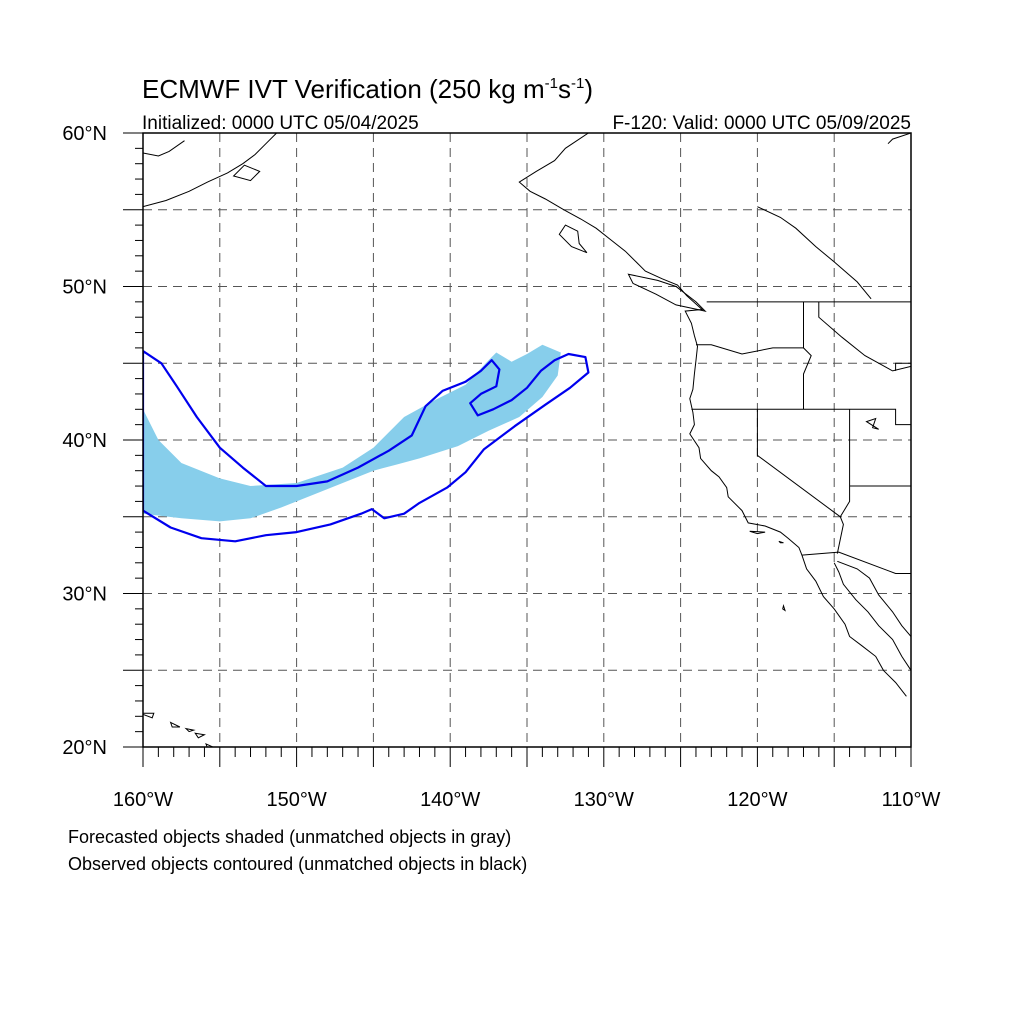 The image size is (1024, 1024). I want to click on lon-tick-label: 150°W, so click(296, 800).